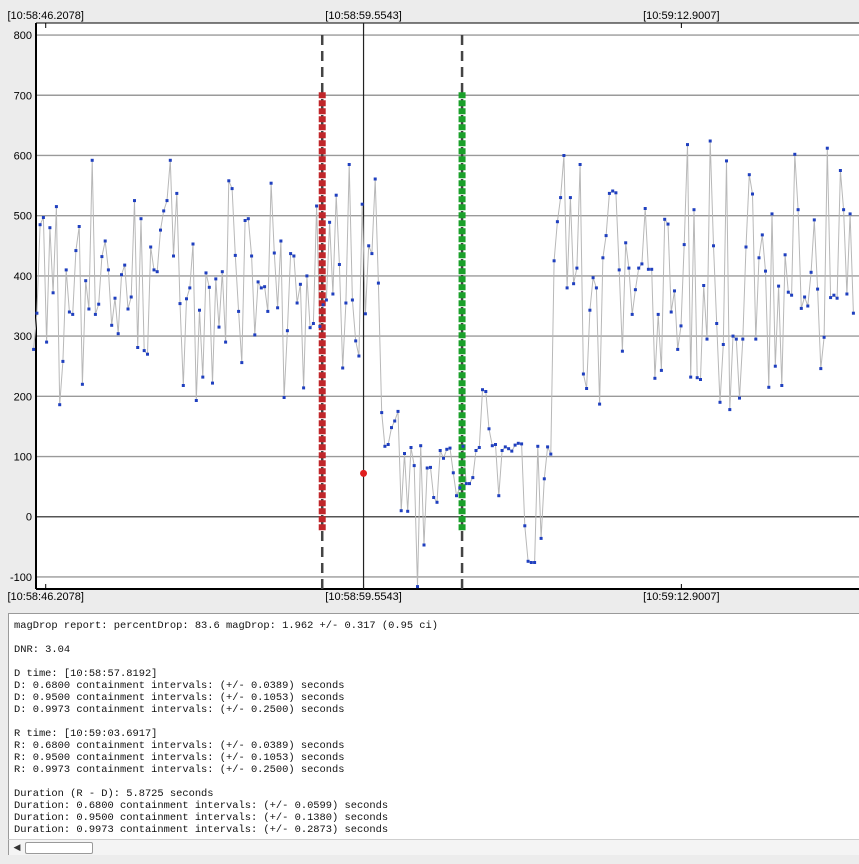  Describe the element at coordinates (23, 96) in the screenshot. I see `y-tick-label: 700` at that location.